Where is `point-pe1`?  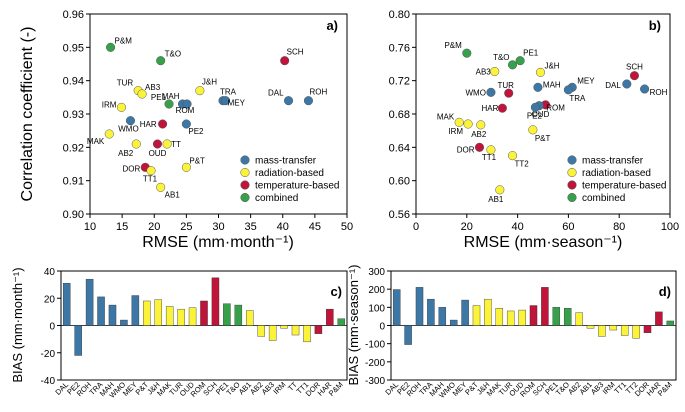 point-pe1 is located at coordinates (169, 104).